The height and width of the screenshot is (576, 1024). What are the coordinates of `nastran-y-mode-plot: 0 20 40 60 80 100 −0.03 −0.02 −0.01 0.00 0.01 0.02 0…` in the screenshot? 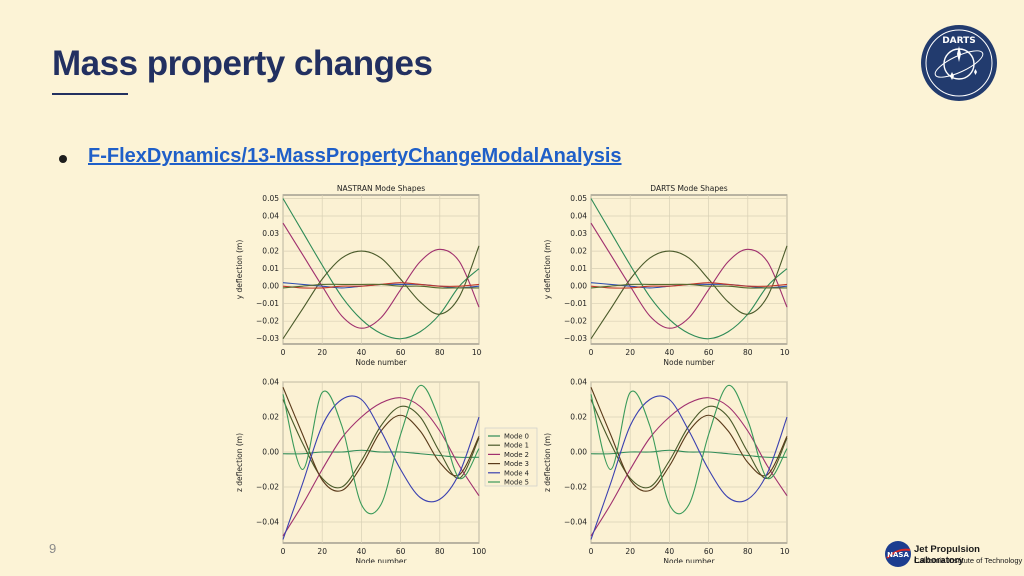 It's located at (358, 275).